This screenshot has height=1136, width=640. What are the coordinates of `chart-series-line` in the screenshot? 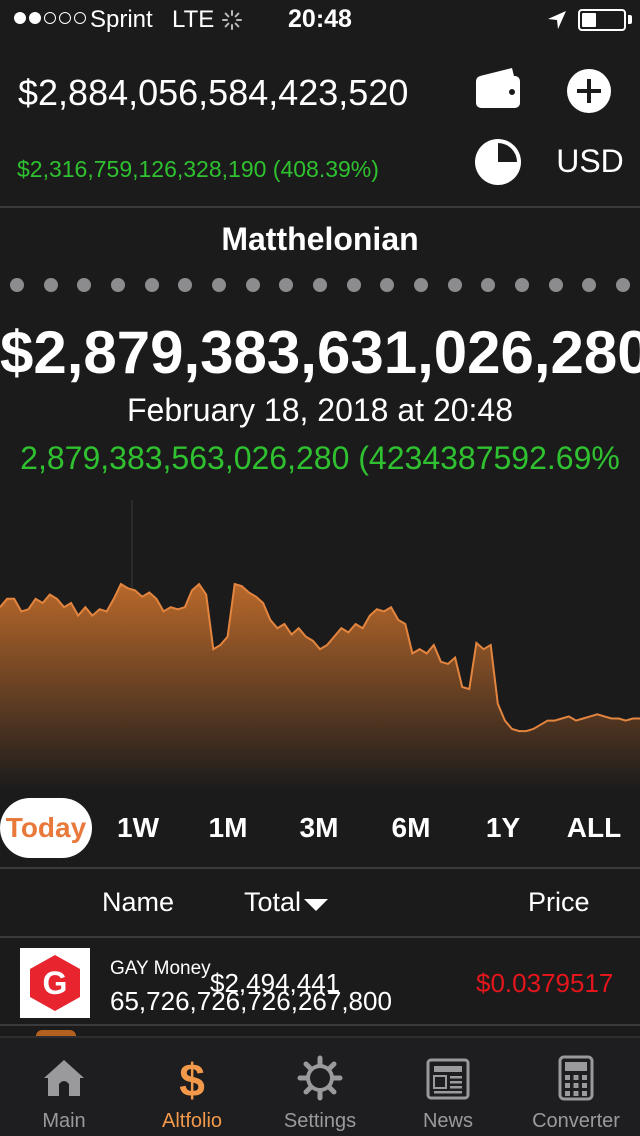 It's located at (320, 657).